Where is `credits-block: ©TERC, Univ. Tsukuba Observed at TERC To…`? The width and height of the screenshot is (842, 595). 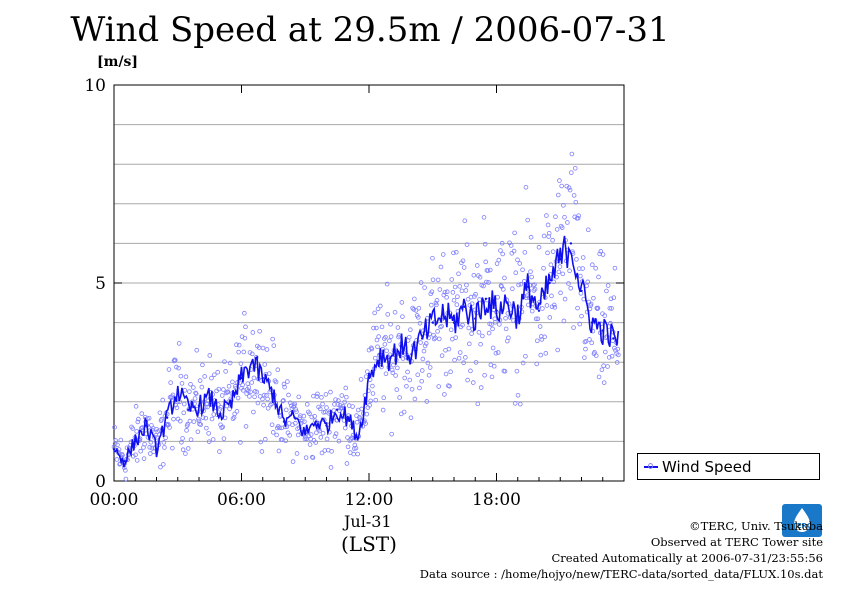 credits-block: ©TERC, Univ. Tsukuba Observed at TERC To… is located at coordinates (621, 550).